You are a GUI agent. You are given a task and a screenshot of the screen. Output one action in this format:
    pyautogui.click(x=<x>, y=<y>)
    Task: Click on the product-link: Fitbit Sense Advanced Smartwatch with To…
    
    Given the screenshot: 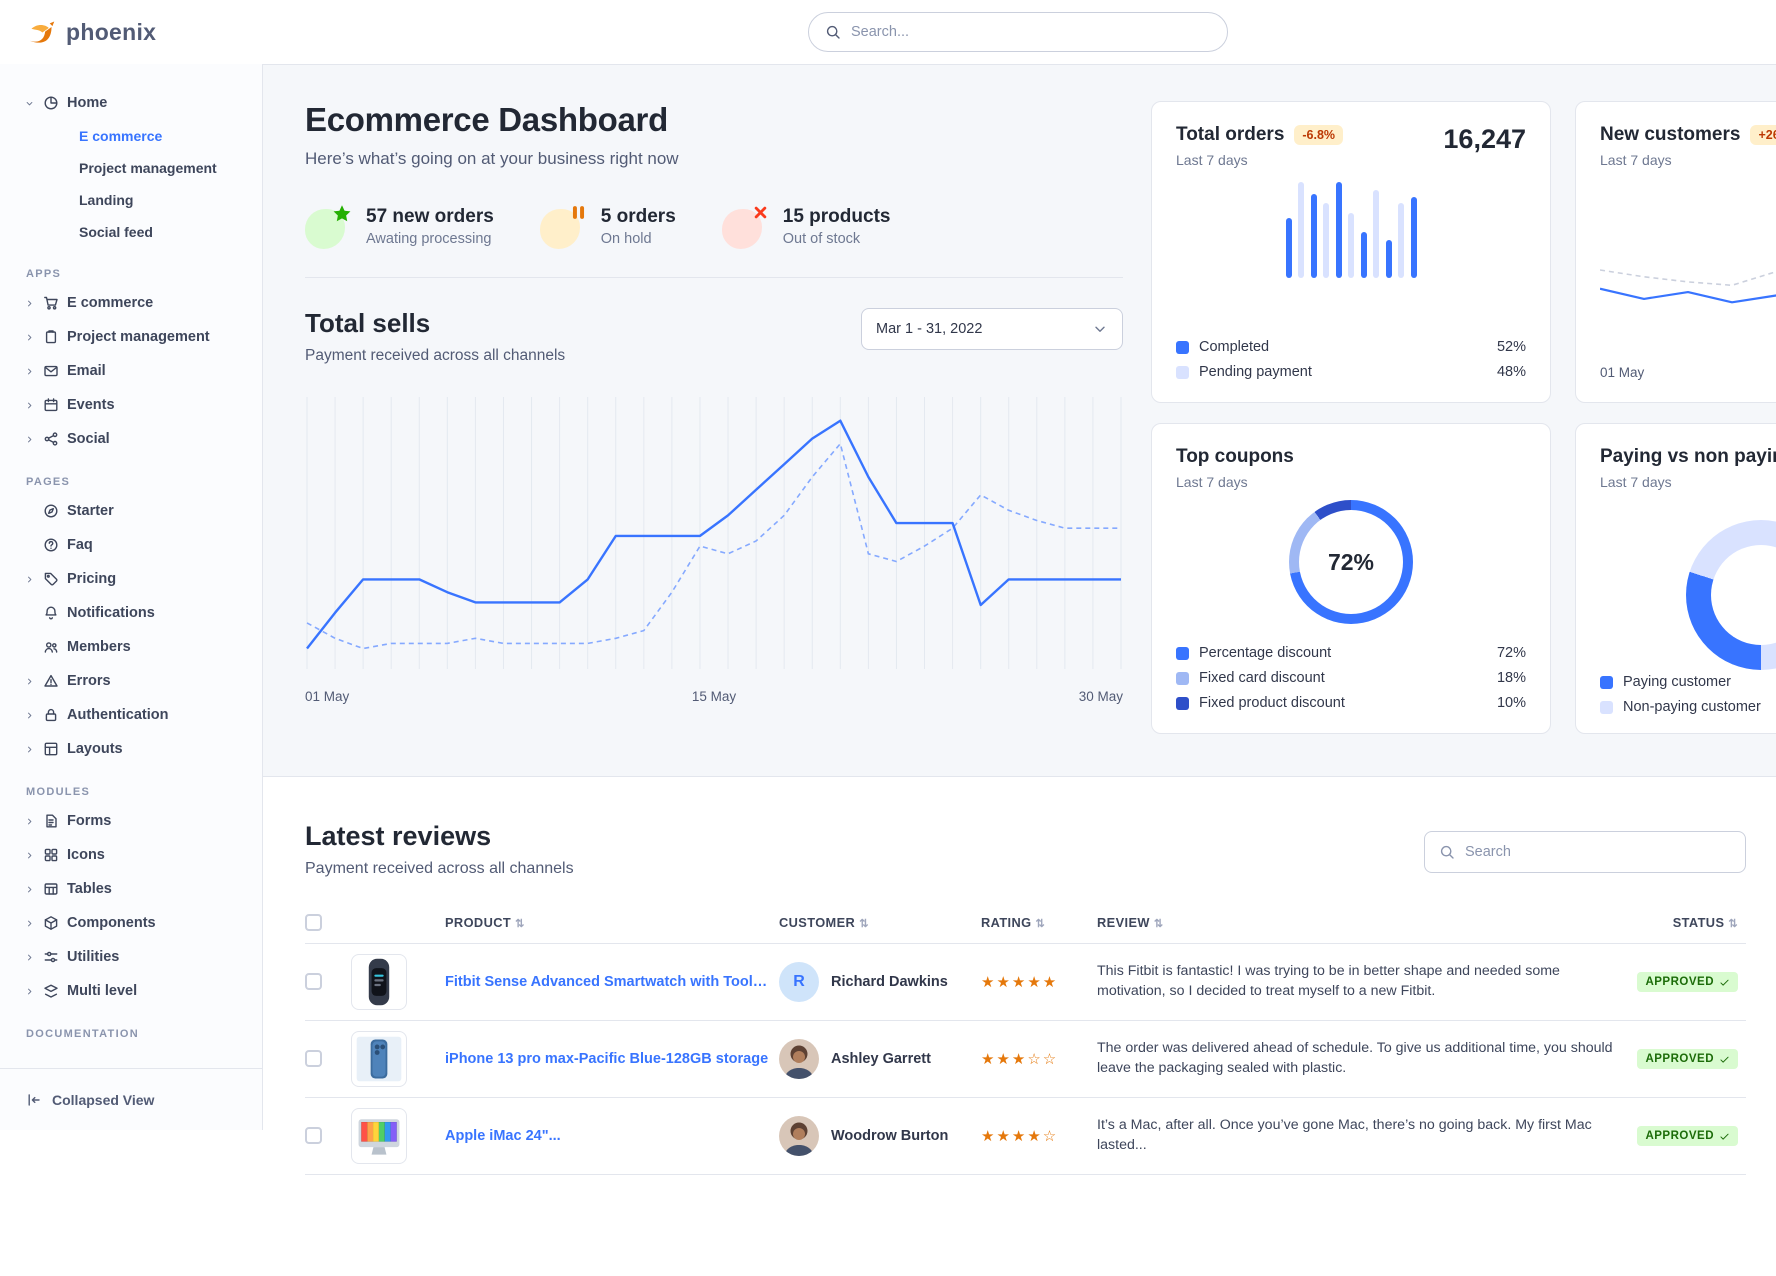 What is the action you would take?
    pyautogui.click(x=608, y=982)
    